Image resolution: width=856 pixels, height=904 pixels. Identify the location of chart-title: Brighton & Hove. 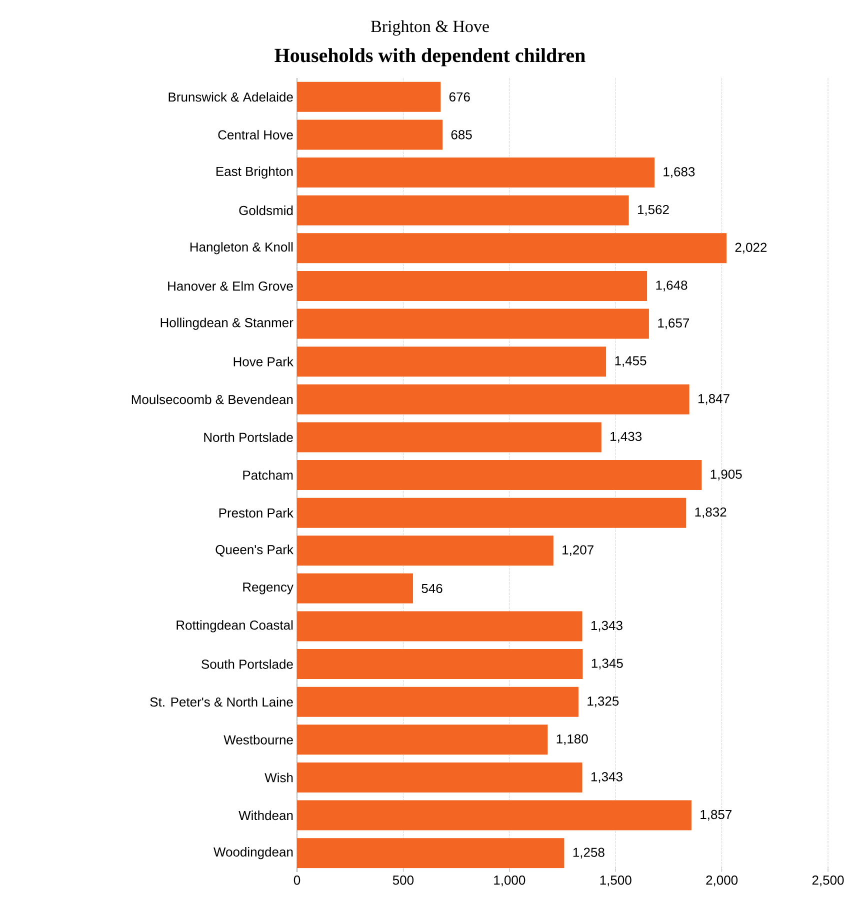
(429, 28).